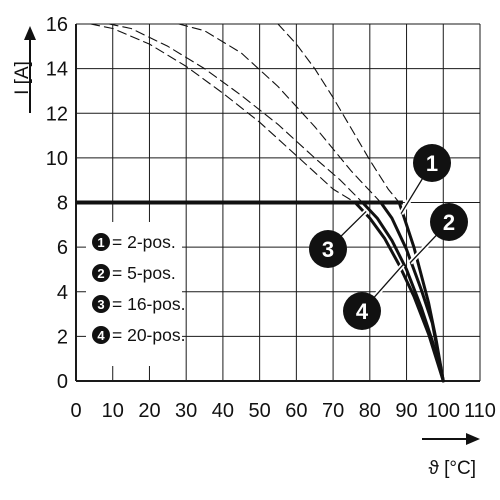 The width and height of the screenshot is (500, 500). I want to click on legend-label: = 16-pos., so click(148, 304).